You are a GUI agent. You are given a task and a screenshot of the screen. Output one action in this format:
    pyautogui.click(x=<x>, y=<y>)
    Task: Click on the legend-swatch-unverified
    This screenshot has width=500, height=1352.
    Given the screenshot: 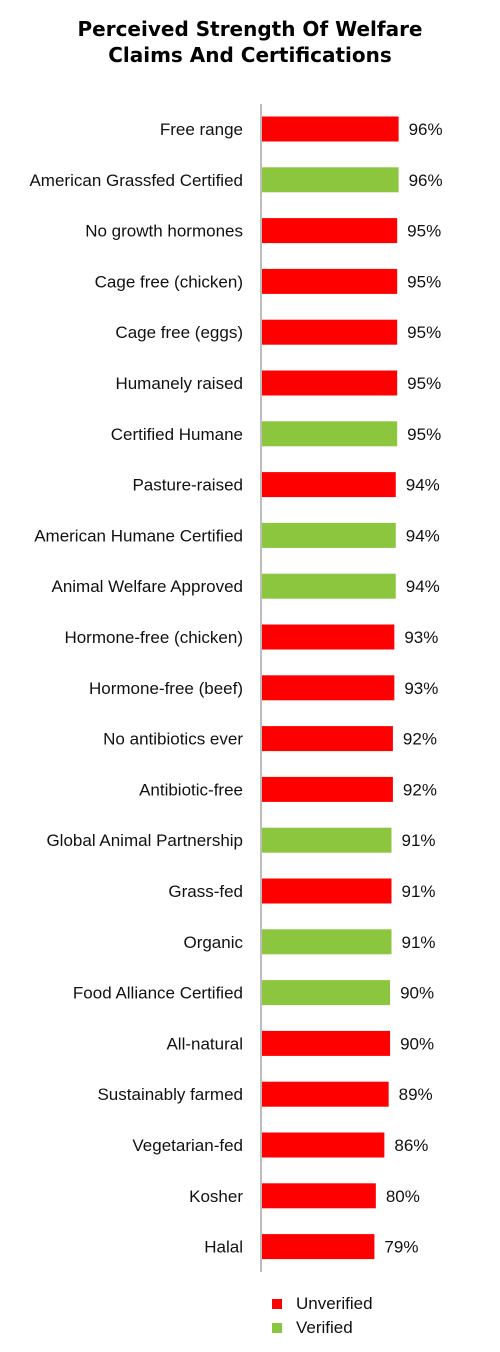 What is the action you would take?
    pyautogui.click(x=277, y=1304)
    